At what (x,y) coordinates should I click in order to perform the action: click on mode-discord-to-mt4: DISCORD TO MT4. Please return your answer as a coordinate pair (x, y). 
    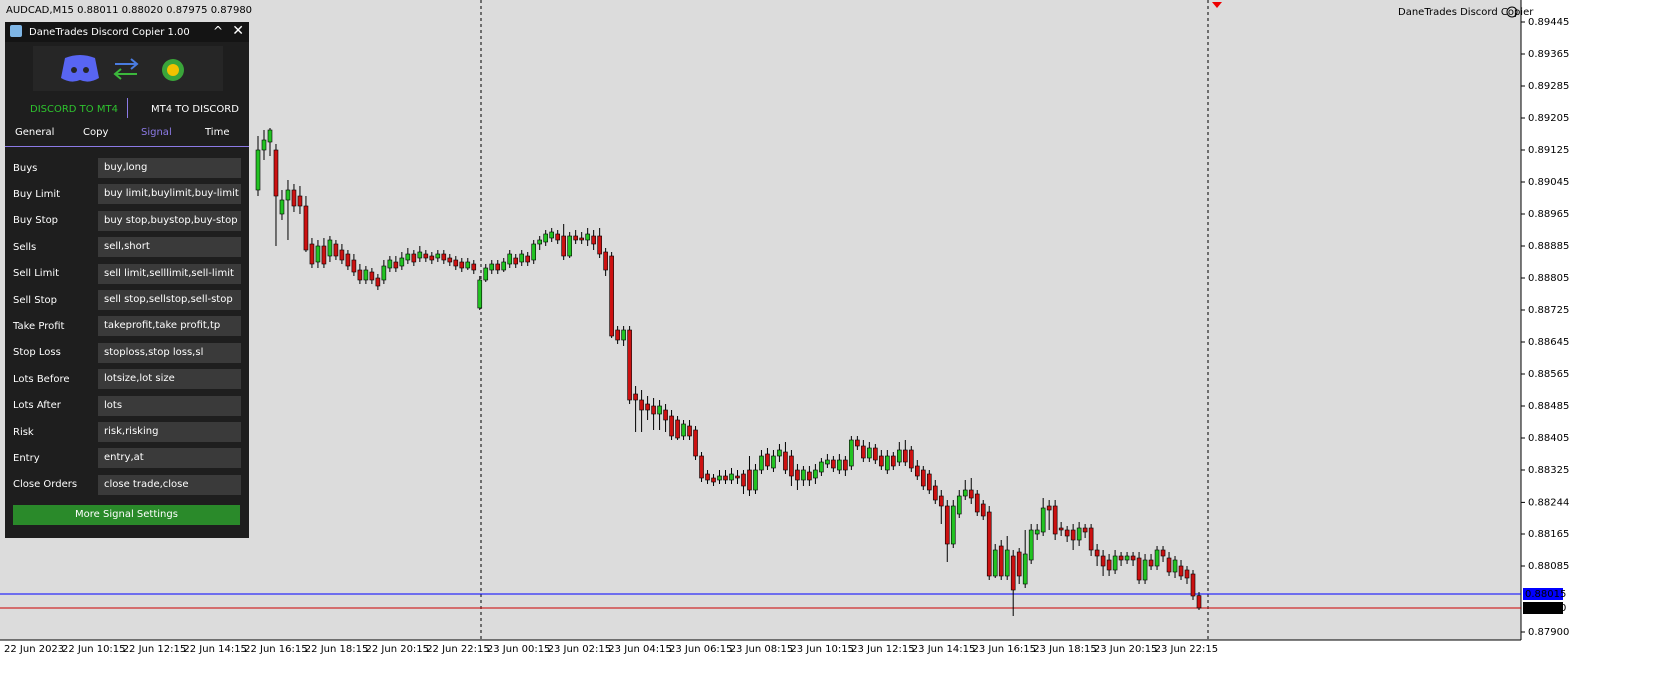
    Looking at the image, I should click on (74, 109).